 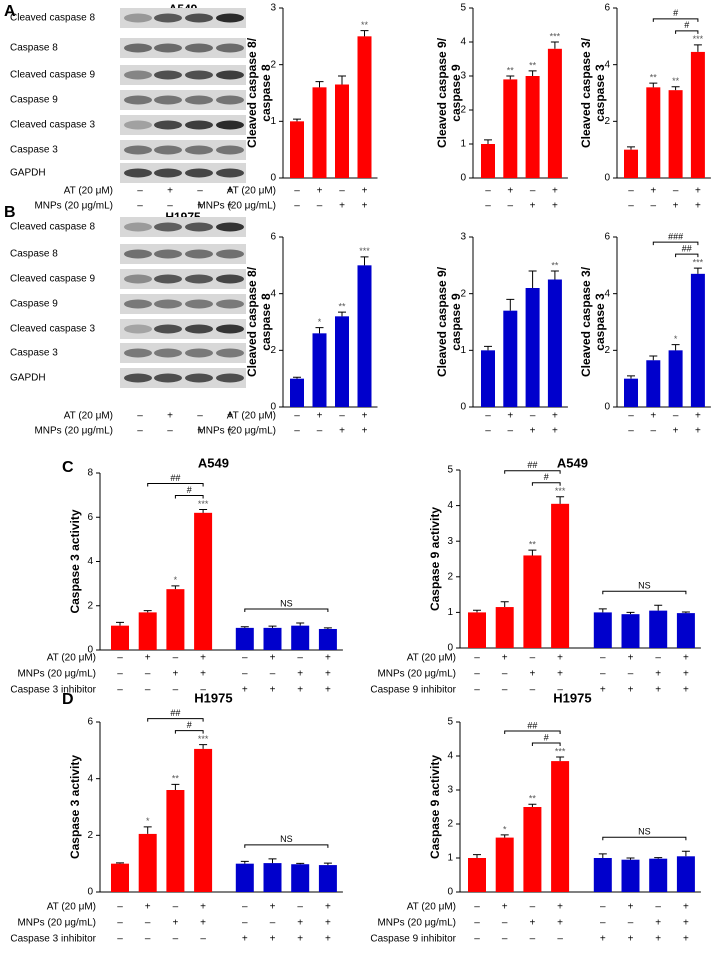 What do you see at coordinates (463, 110) in the screenshot?
I see `y-tick-label: 2` at bounding box center [463, 110].